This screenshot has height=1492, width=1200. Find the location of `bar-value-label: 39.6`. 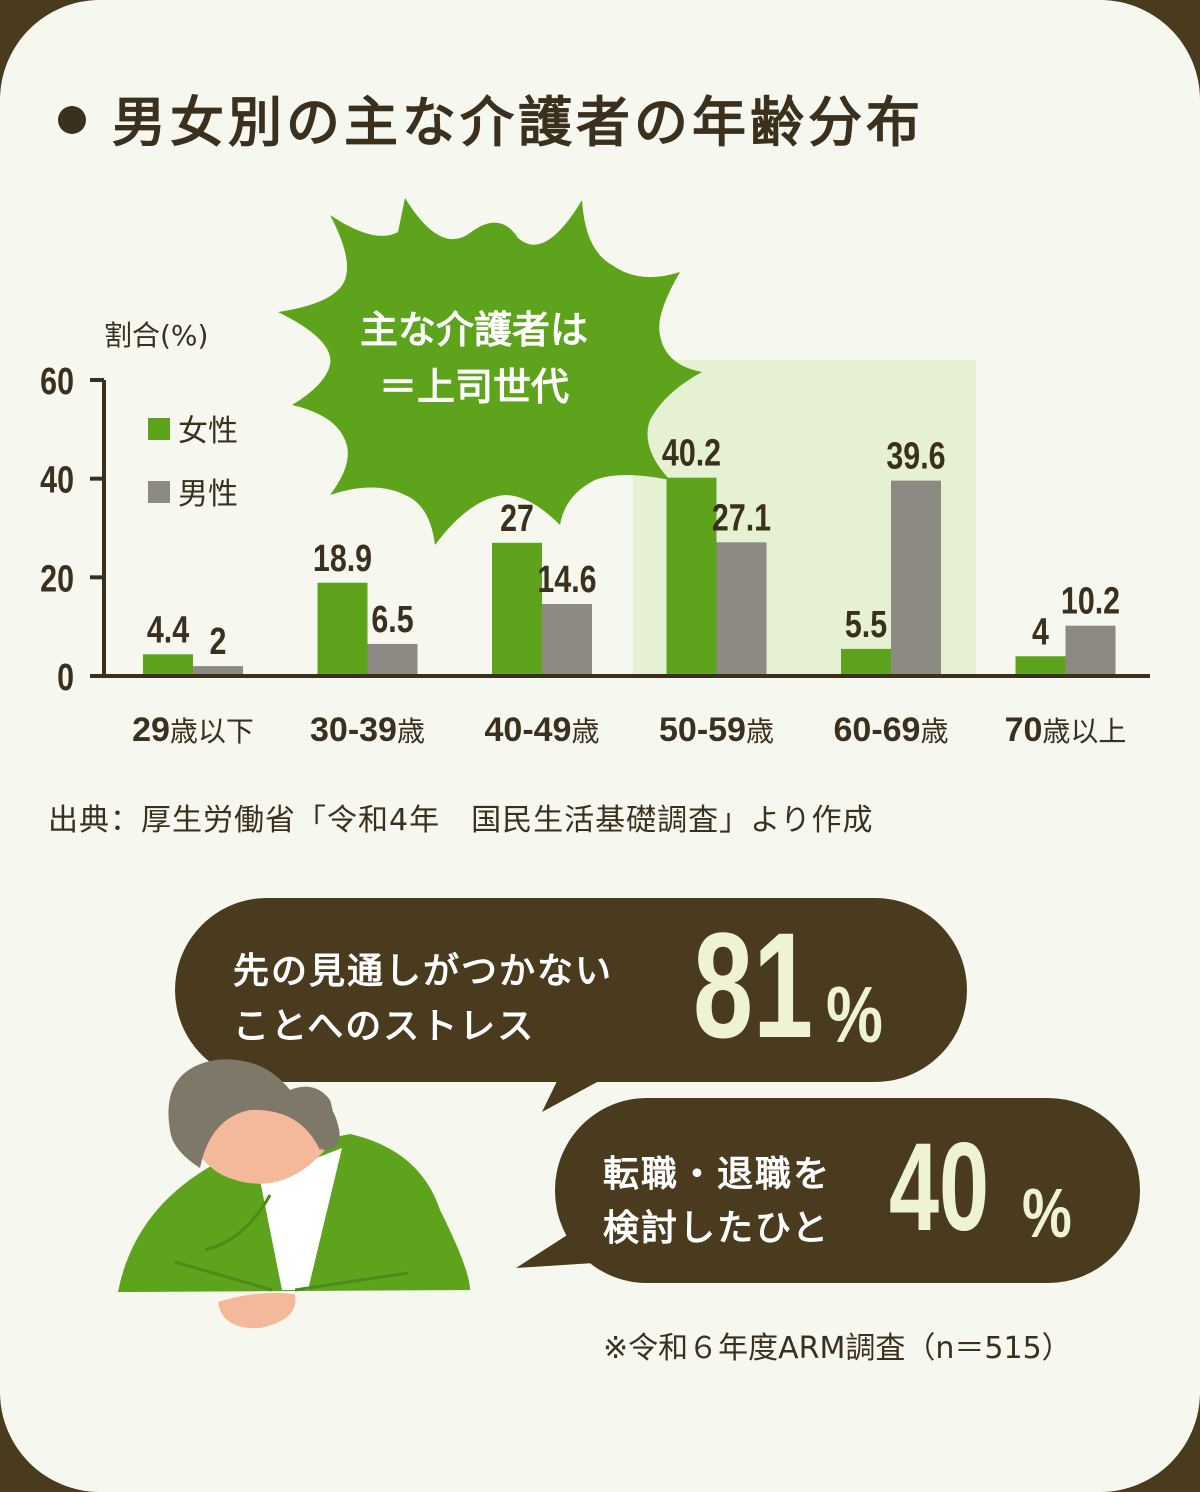

bar-value-label: 39.6 is located at coordinates (915, 457).